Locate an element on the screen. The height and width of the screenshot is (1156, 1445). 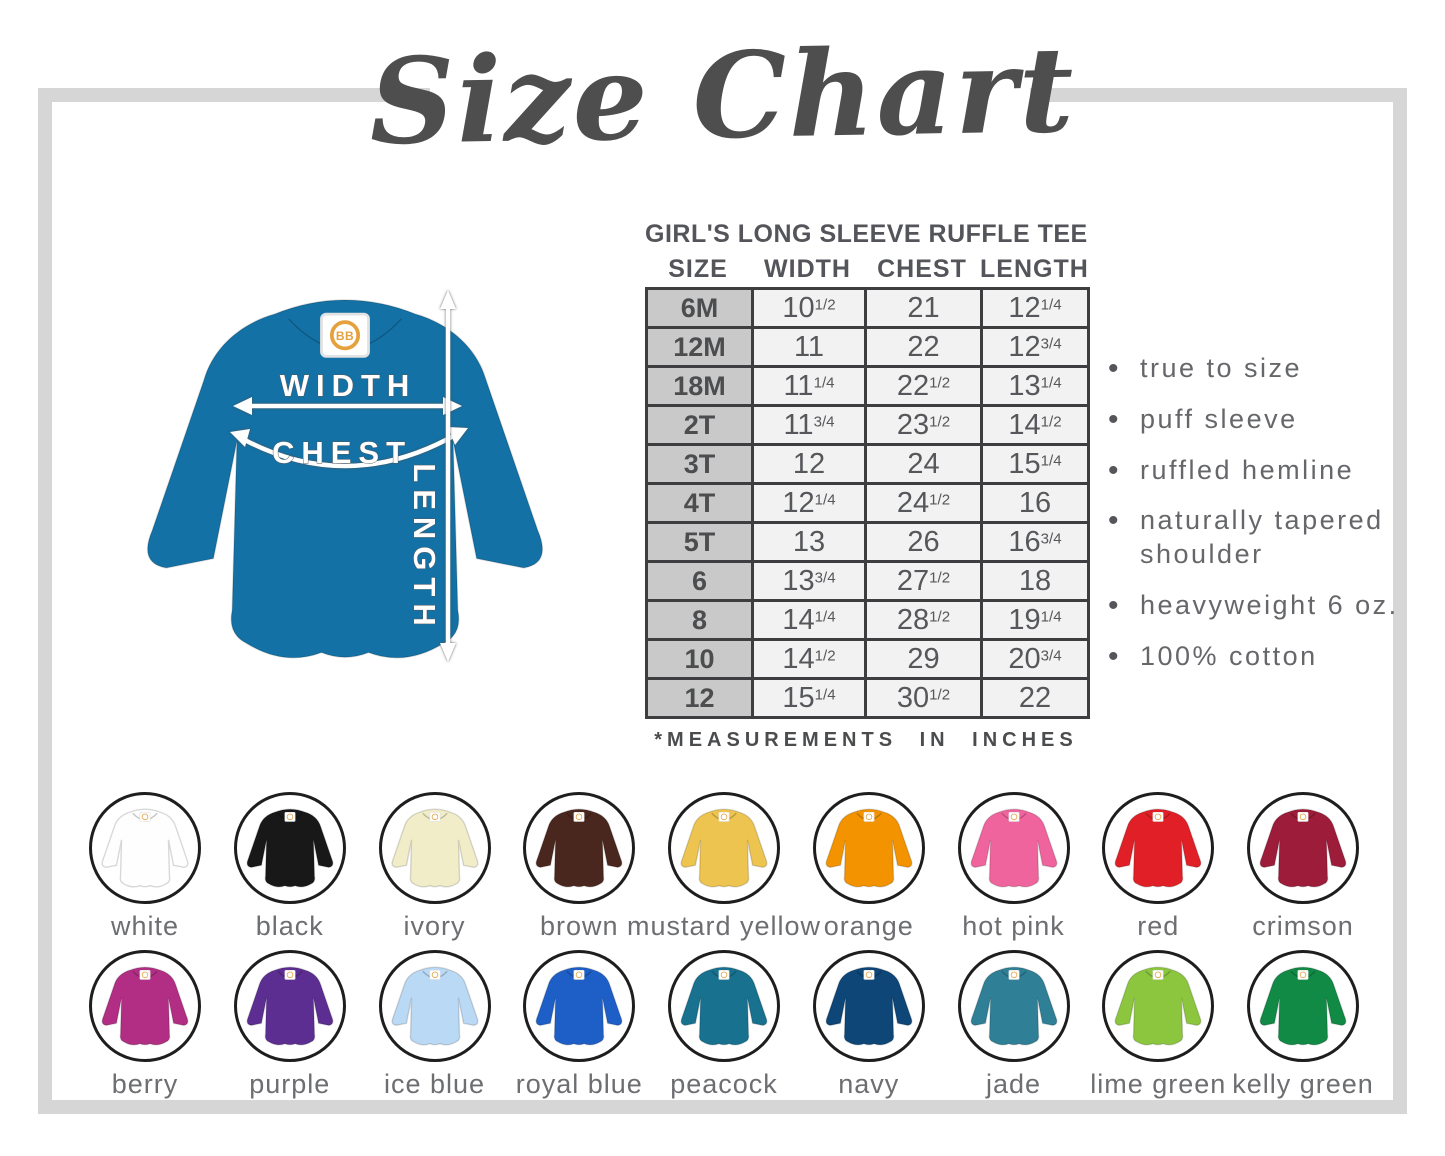
table-row: 8 141/4 281/2 191/4 is located at coordinates (867, 620).